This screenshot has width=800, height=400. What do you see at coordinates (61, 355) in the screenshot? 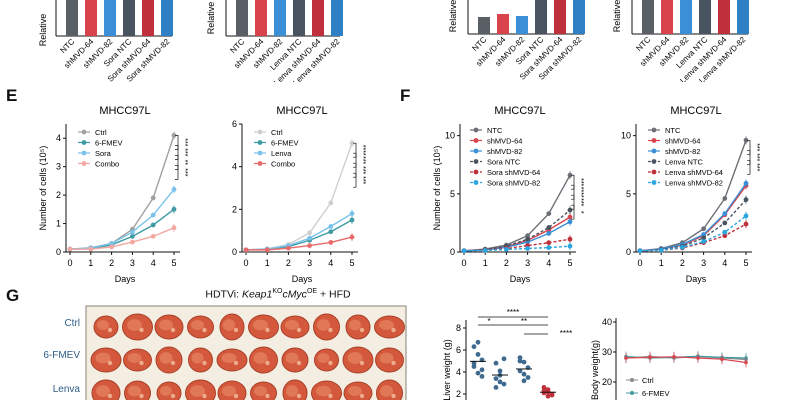
I see `row-label-6fmev: 6-FMEV` at bounding box center [61, 355].